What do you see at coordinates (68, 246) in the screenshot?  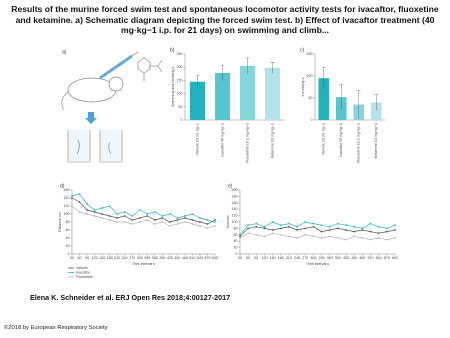 I see `y-tick-label: 20` at bounding box center [68, 246].